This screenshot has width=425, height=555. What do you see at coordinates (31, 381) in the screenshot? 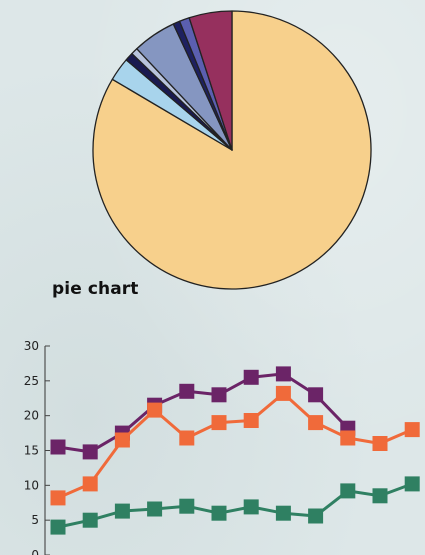
I see `y-tick-label: 25` at bounding box center [31, 381].